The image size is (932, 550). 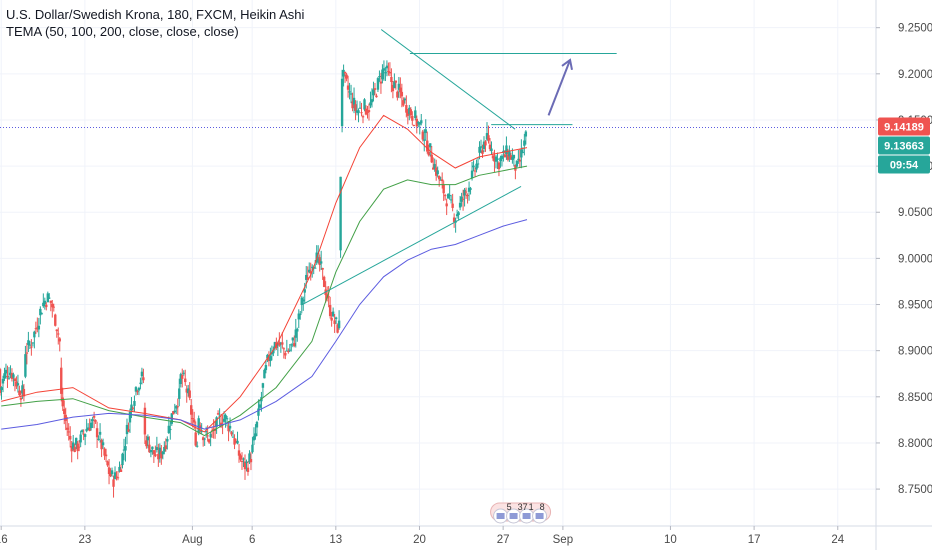 I want to click on target-arrow, so click(x=559, y=87).